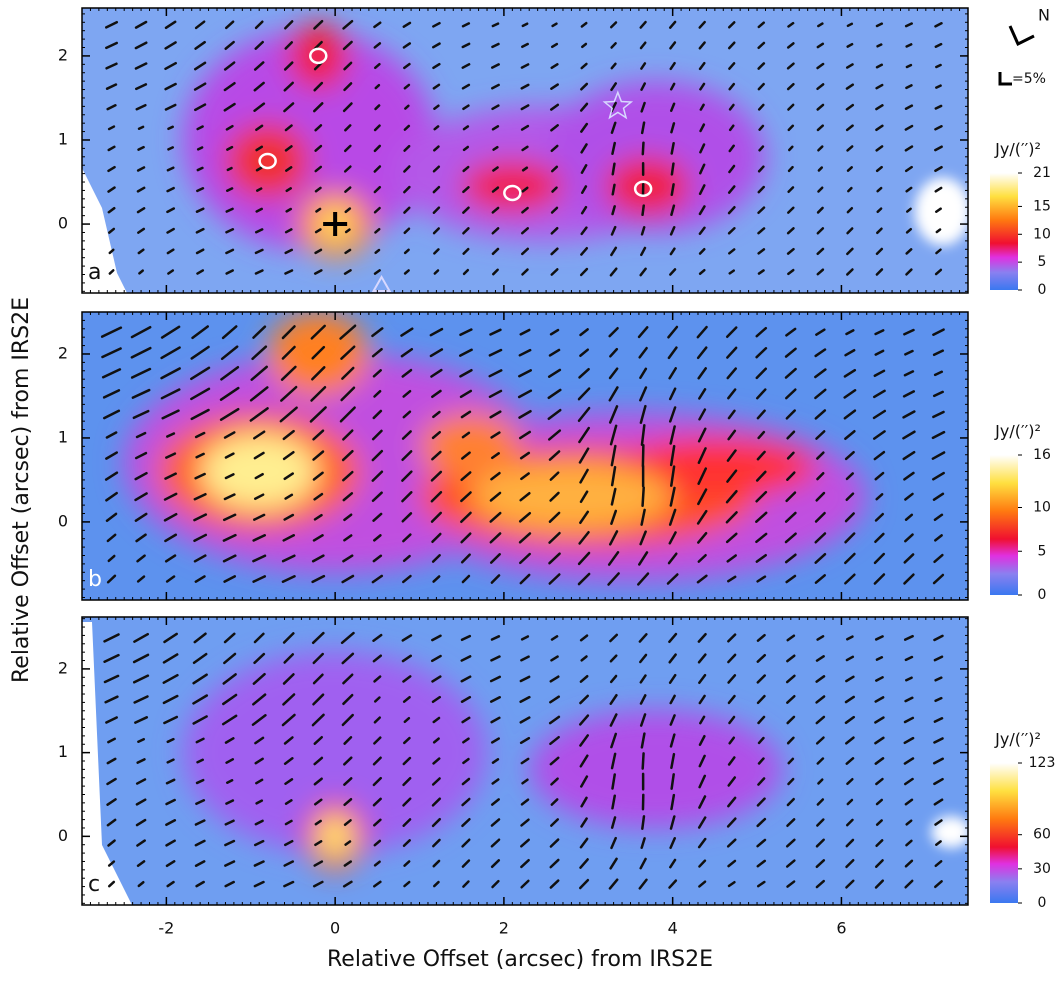  What do you see at coordinates (1042, 290) in the screenshot?
I see `colorbar-tick-label: 0` at bounding box center [1042, 290].